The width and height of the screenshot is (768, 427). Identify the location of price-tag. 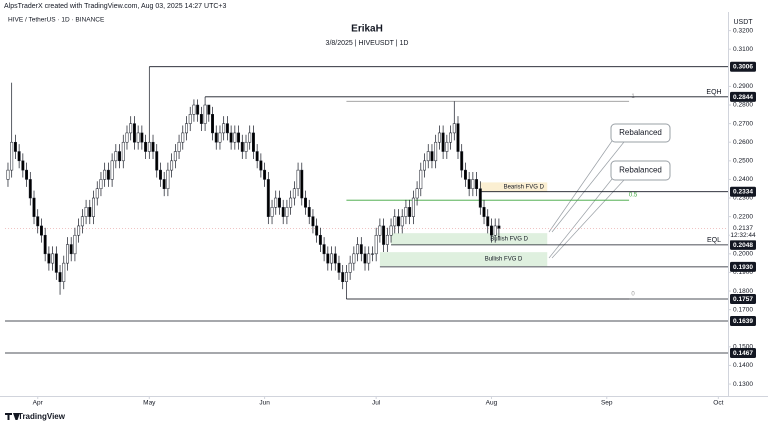
(743, 352).